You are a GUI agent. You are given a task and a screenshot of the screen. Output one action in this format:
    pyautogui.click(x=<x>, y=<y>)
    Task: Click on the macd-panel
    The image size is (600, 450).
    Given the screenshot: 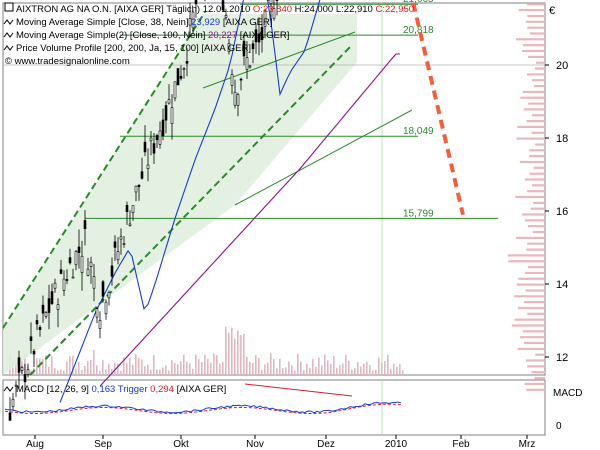 What is the action you would take?
    pyautogui.click(x=274, y=407)
    